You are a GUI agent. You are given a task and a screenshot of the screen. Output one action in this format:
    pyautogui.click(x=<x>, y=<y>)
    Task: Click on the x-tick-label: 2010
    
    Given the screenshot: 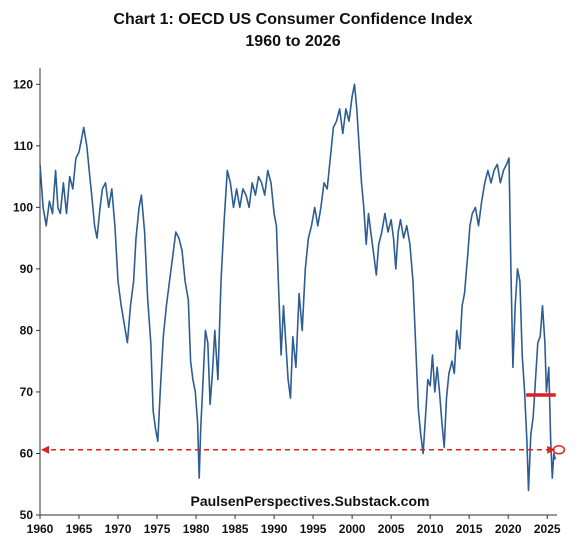 What is the action you would take?
    pyautogui.click(x=430, y=529)
    